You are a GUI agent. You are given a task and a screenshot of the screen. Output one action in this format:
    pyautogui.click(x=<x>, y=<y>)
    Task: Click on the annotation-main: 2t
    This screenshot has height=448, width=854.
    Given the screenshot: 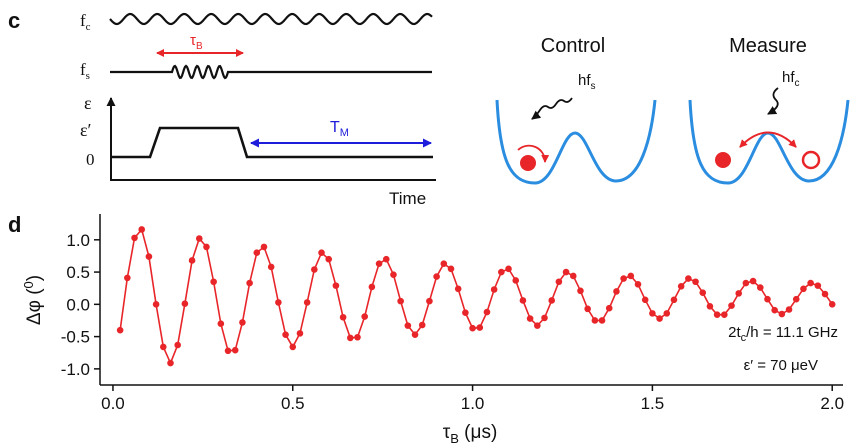 What is the action you would take?
    pyautogui.click(x=734, y=332)
    